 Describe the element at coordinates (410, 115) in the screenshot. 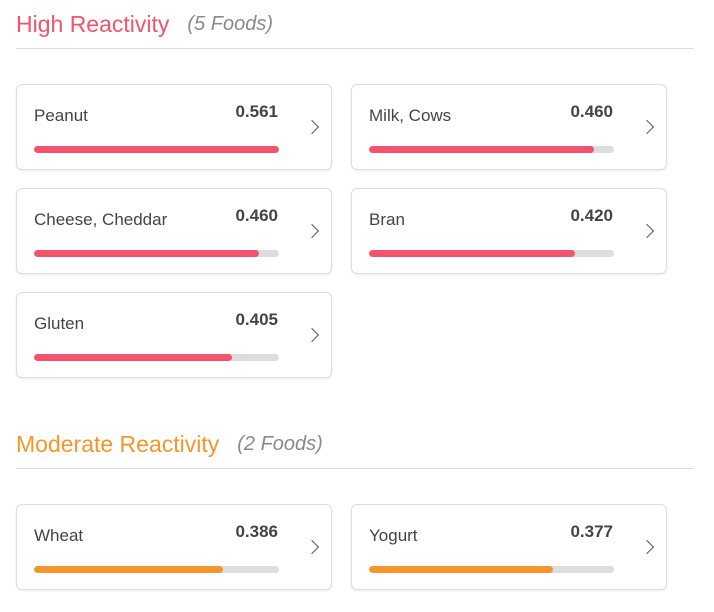

I see `food-name: Milk, Cows` at that location.